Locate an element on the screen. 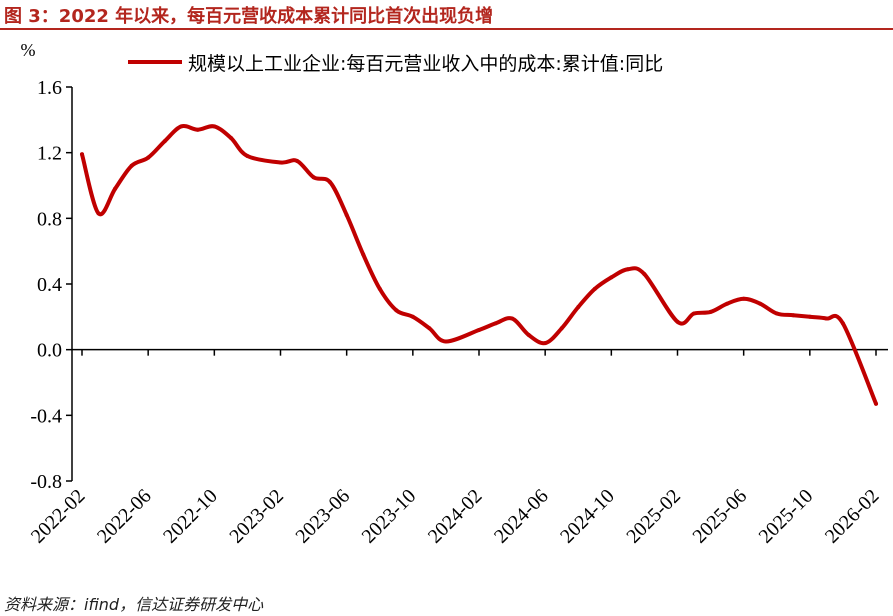 The image size is (893, 616). legend: 规模以上工业企业:每百元营业收入中的成本:累计值:同比 is located at coordinates (395, 64).